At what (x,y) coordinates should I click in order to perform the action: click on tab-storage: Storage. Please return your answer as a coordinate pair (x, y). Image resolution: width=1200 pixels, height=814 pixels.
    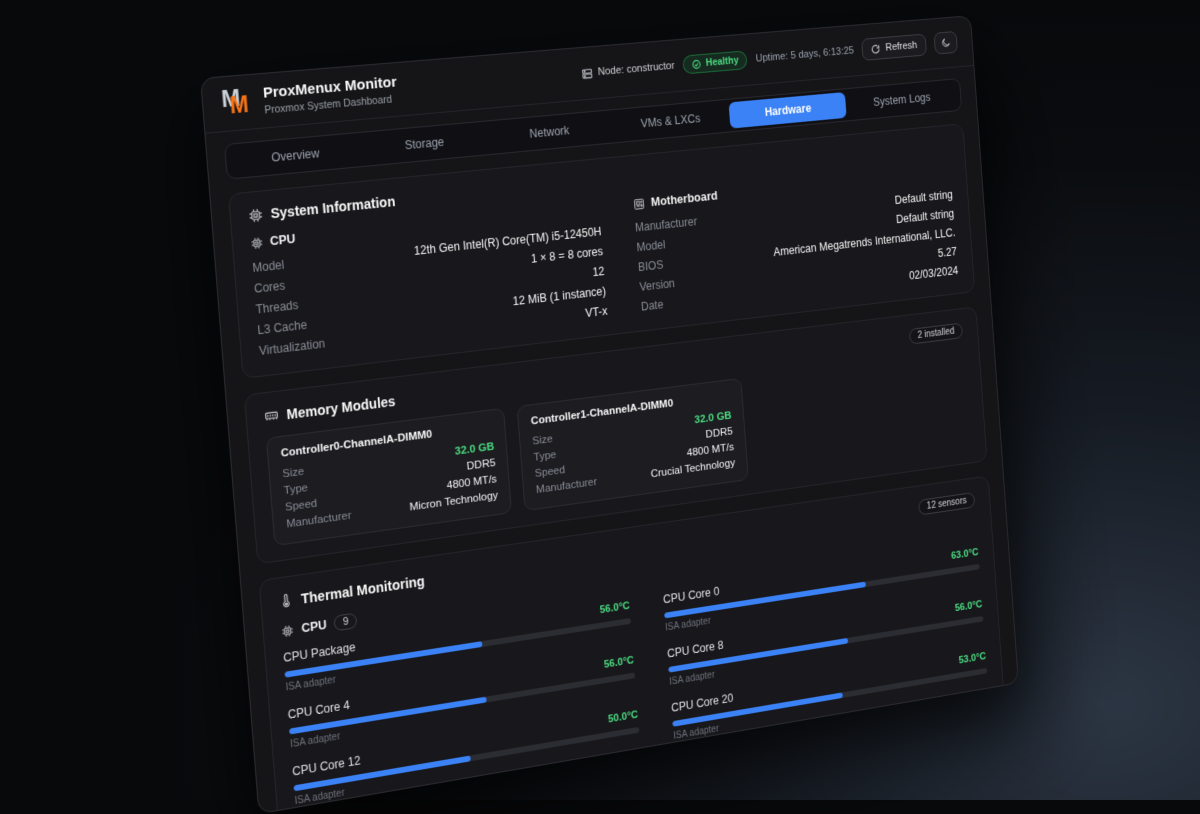
    Looking at the image, I should click on (424, 144).